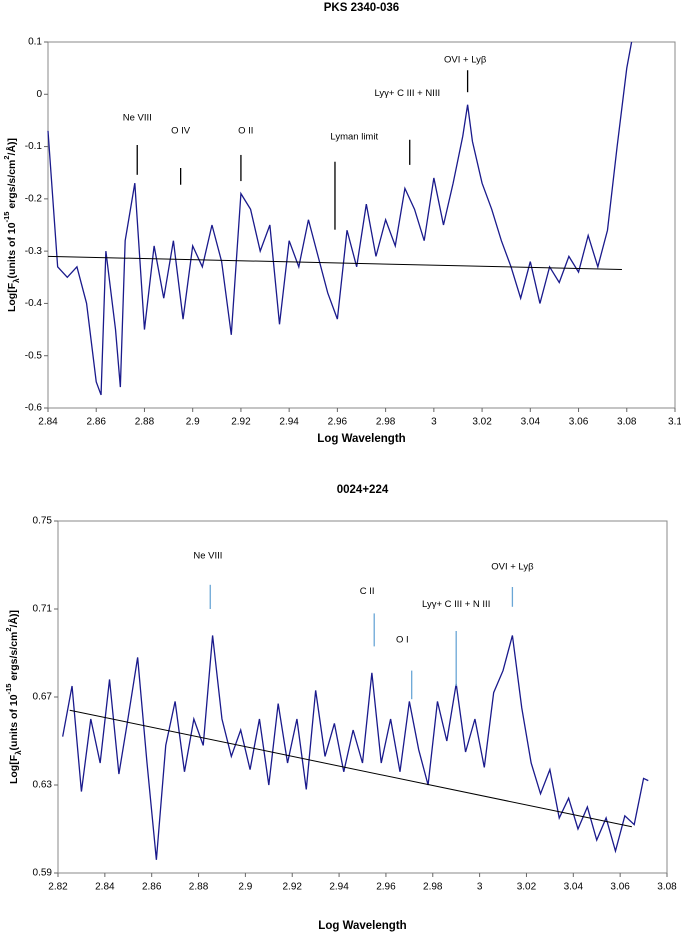  What do you see at coordinates (354, 137) in the screenshot?
I see `annotation-label: Lyman limit` at bounding box center [354, 137].